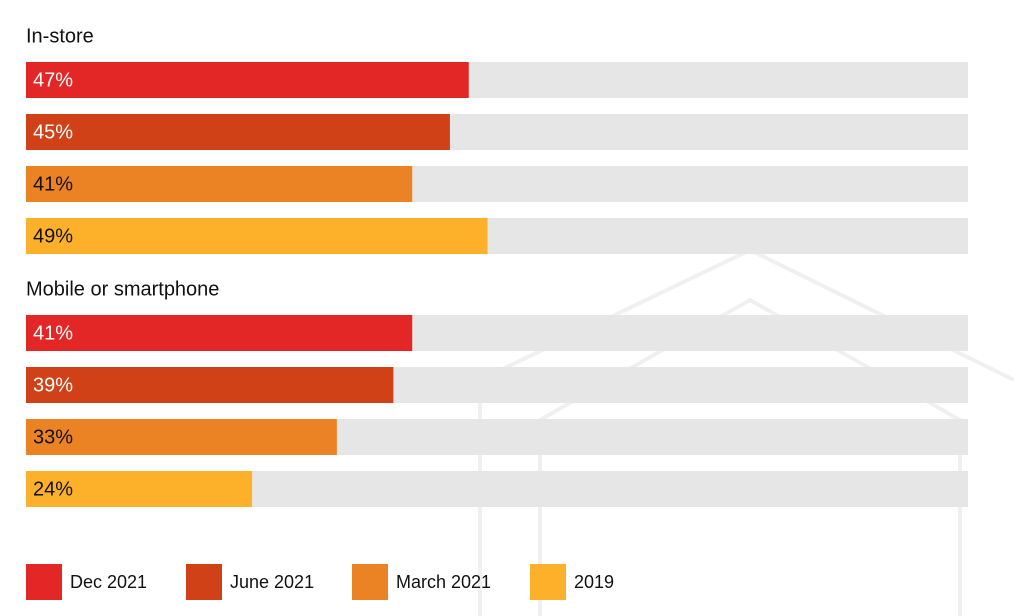 This screenshot has height=616, width=1014. Describe the element at coordinates (53, 385) in the screenshot. I see `value-label: 39%` at that location.